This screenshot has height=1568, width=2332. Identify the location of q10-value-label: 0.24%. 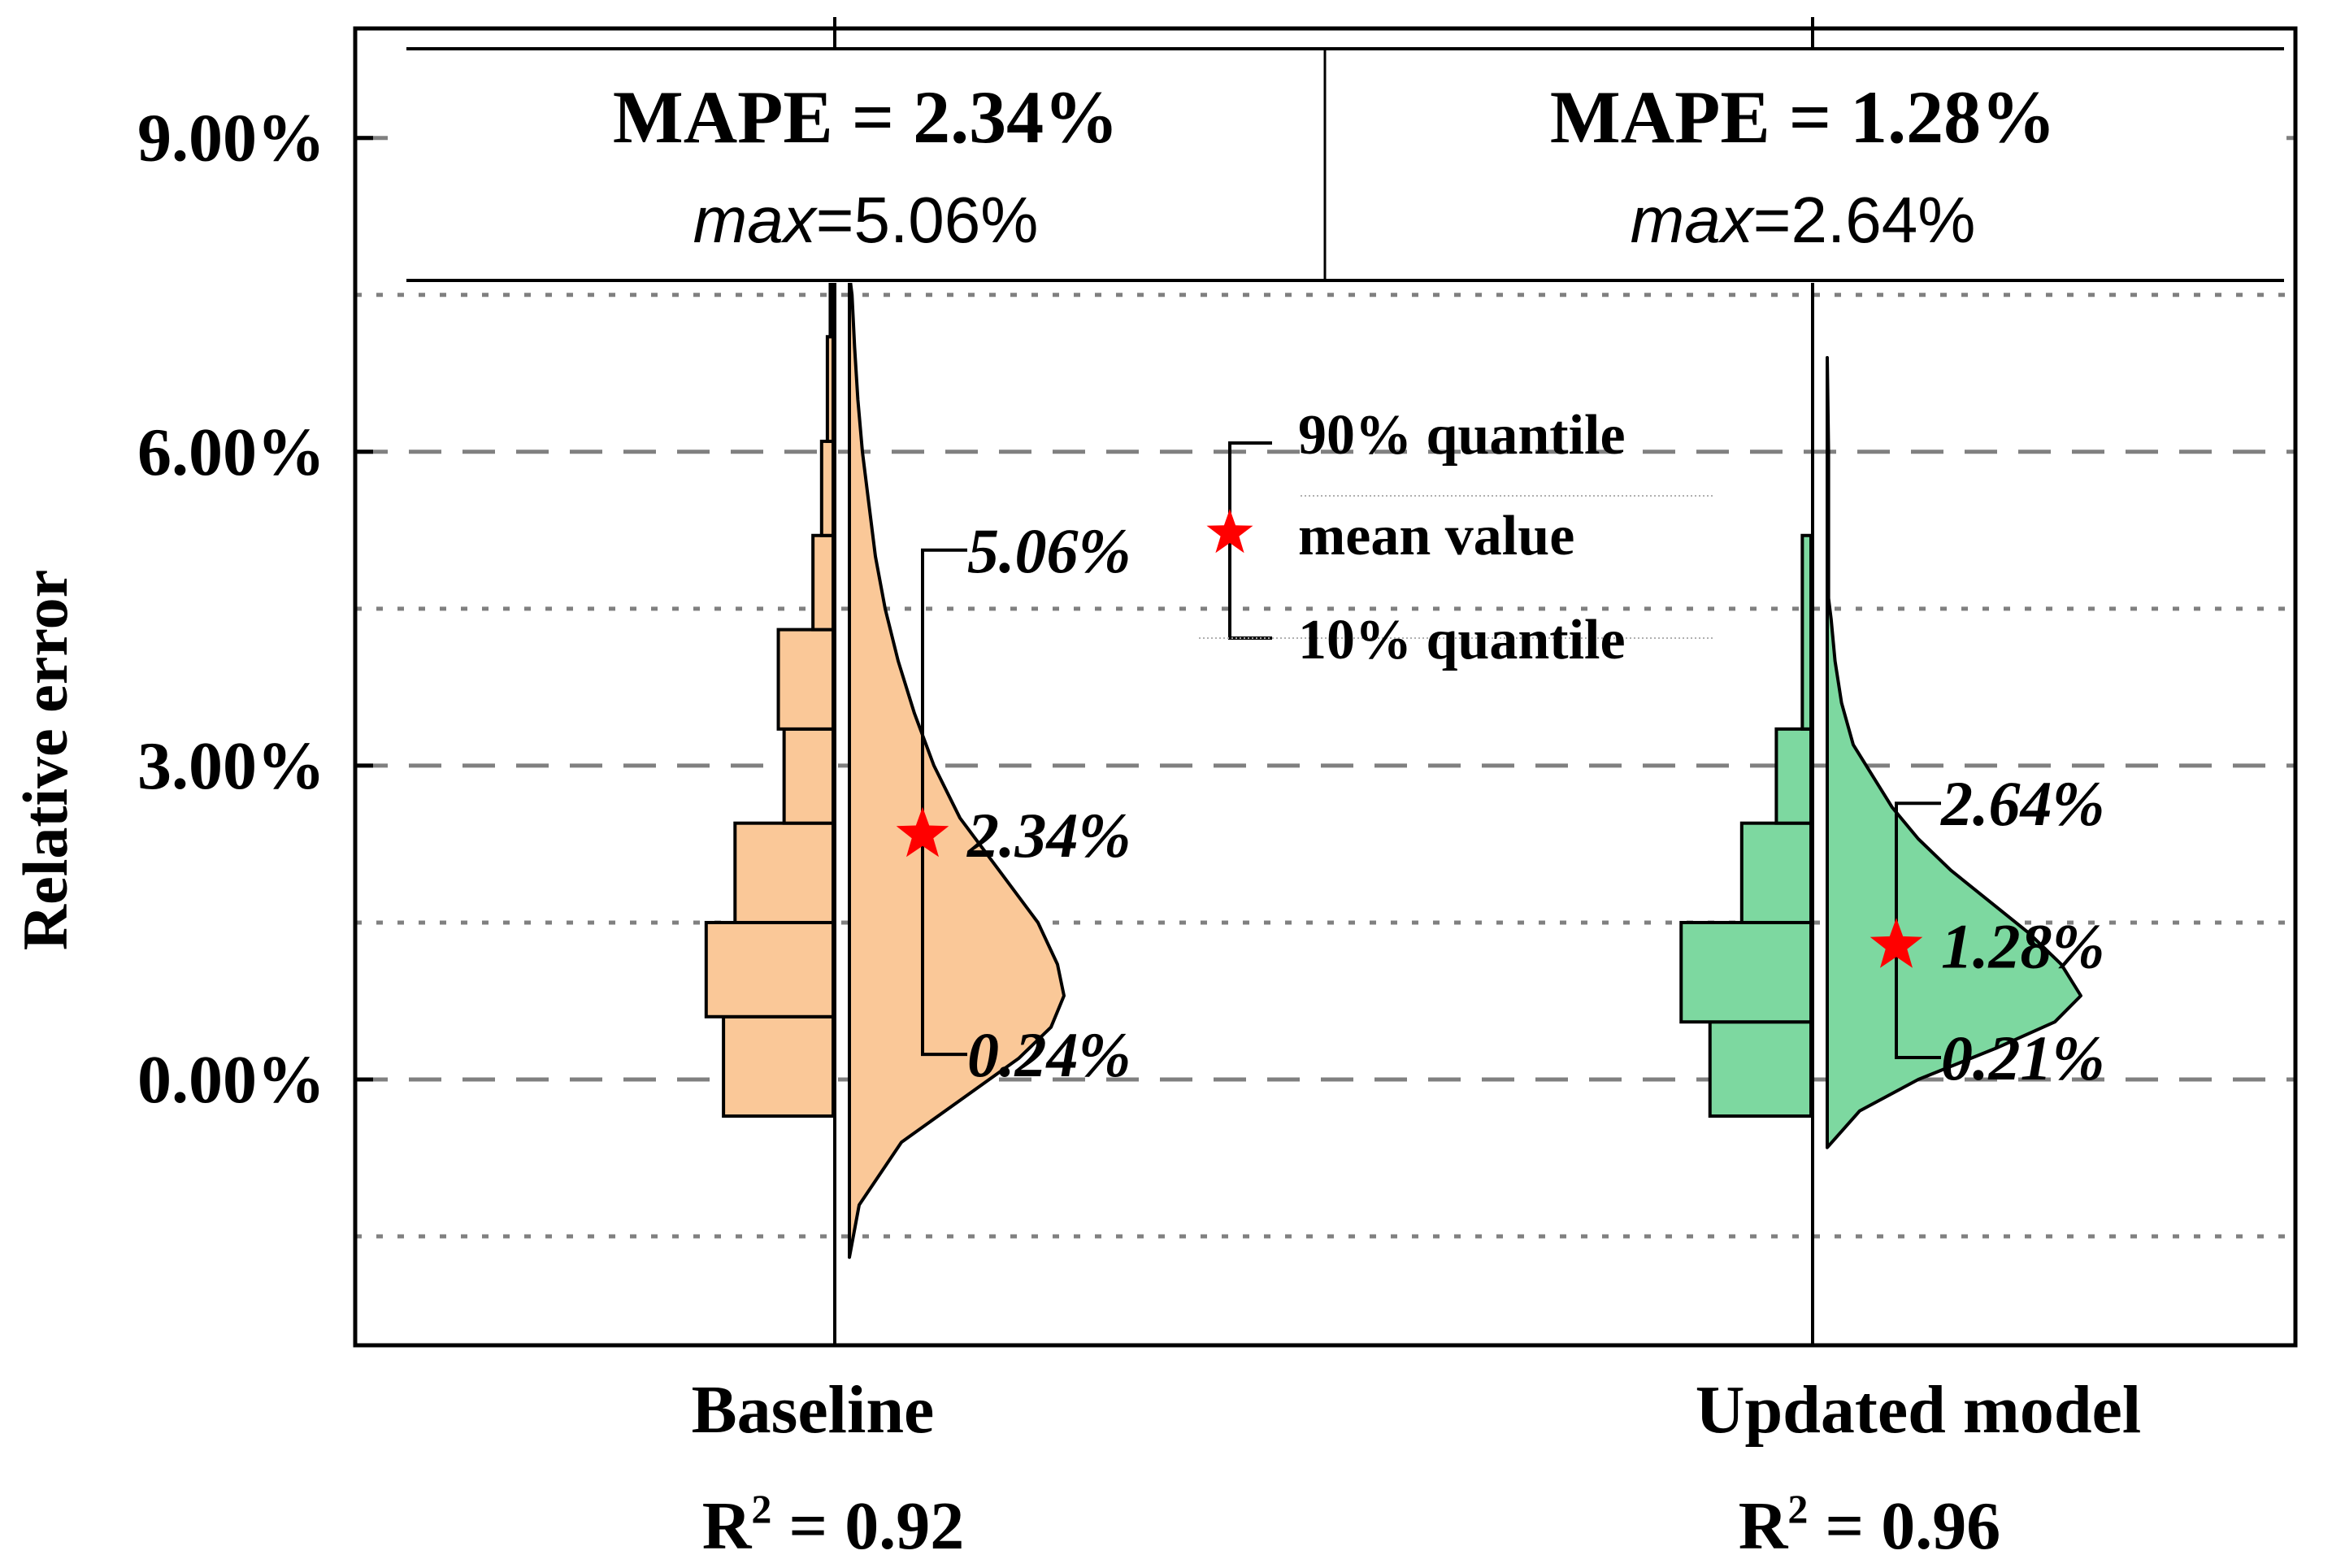
(1049, 1054).